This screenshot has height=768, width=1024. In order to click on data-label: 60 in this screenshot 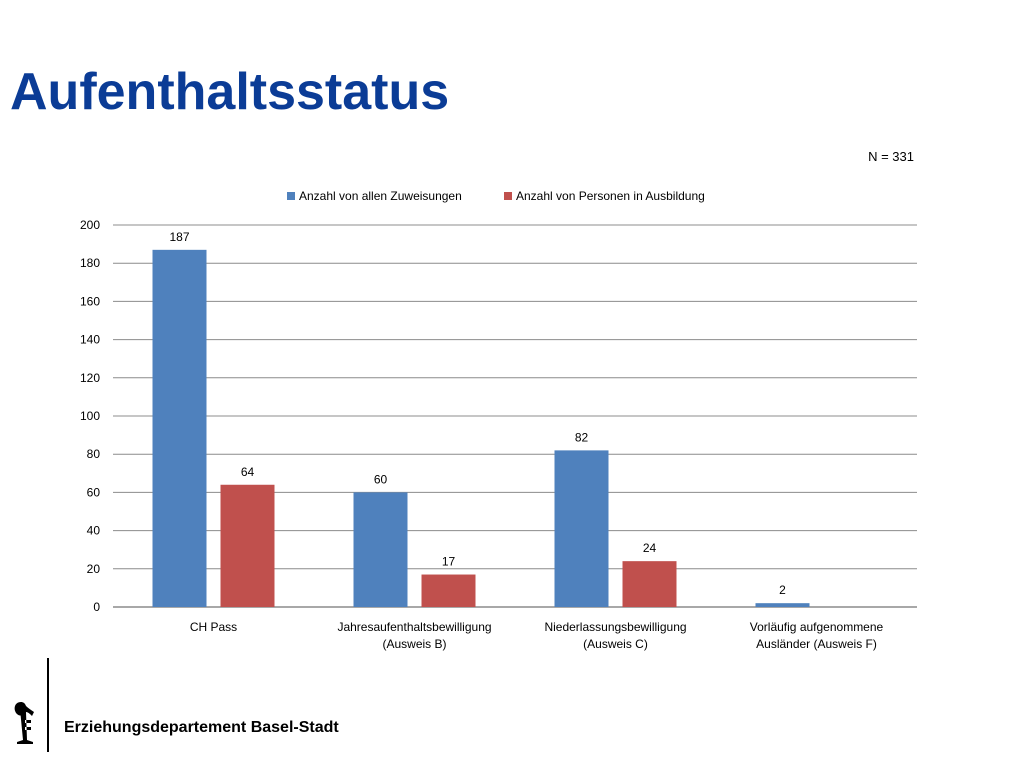, I will do `click(381, 479)`.